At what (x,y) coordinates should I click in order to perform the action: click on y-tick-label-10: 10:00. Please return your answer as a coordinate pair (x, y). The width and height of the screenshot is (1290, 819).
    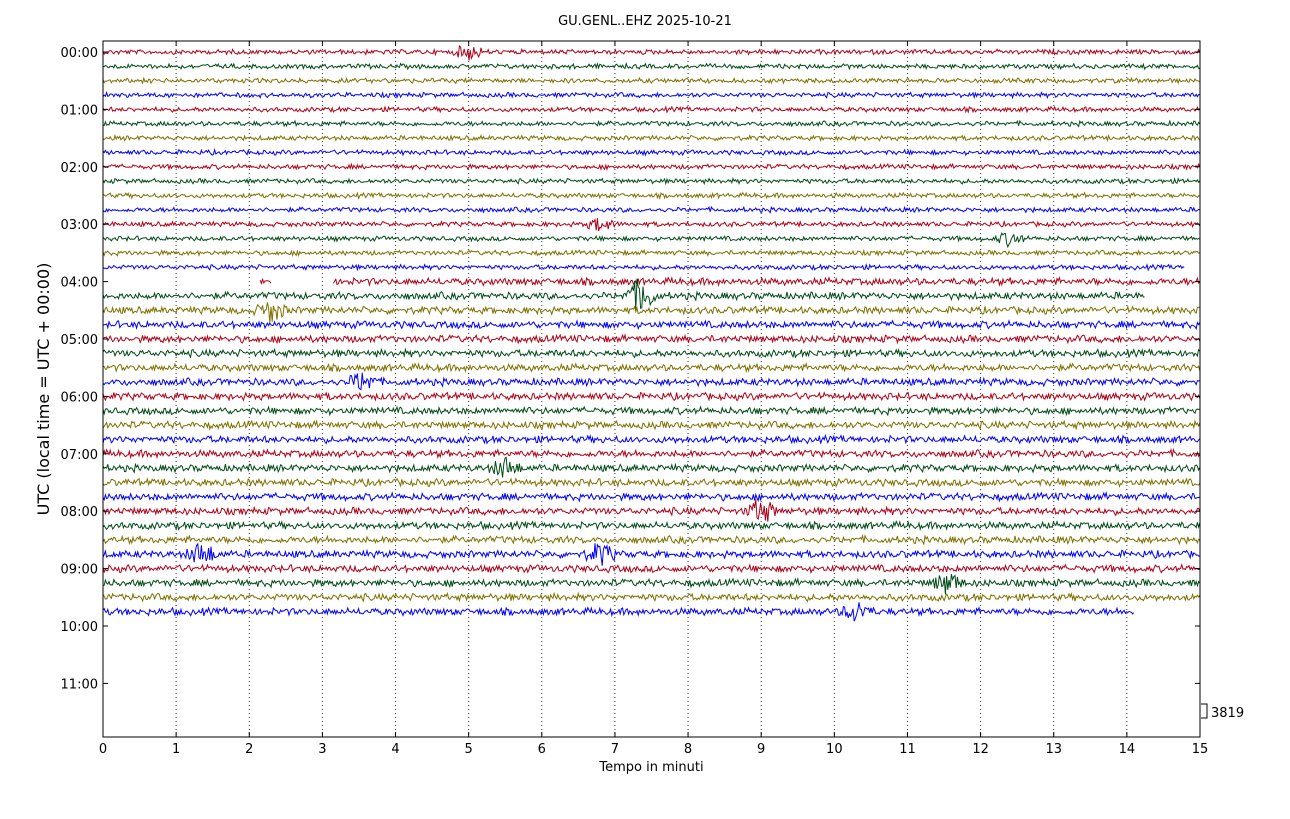
    Looking at the image, I should click on (79, 627).